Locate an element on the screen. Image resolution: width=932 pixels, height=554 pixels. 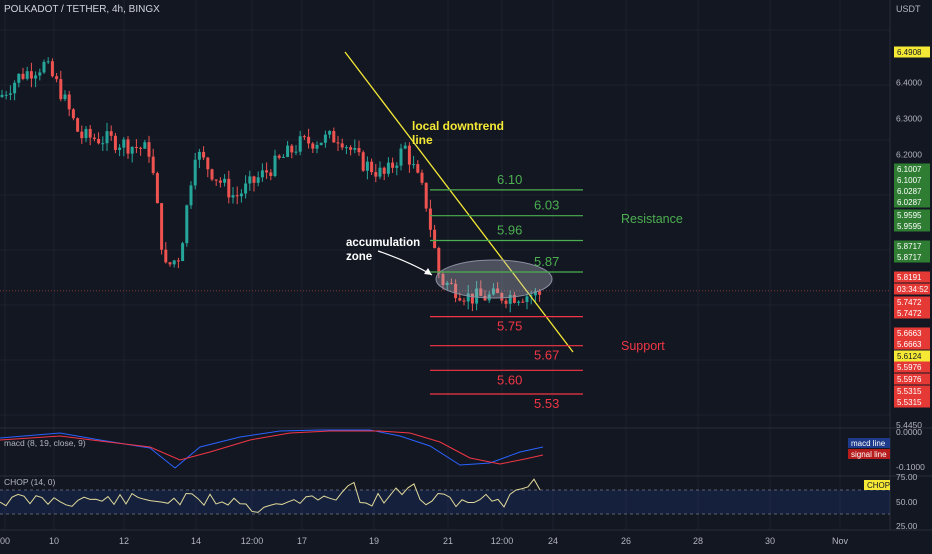
price-label-text: 5.5976 is located at coordinates (909, 379).